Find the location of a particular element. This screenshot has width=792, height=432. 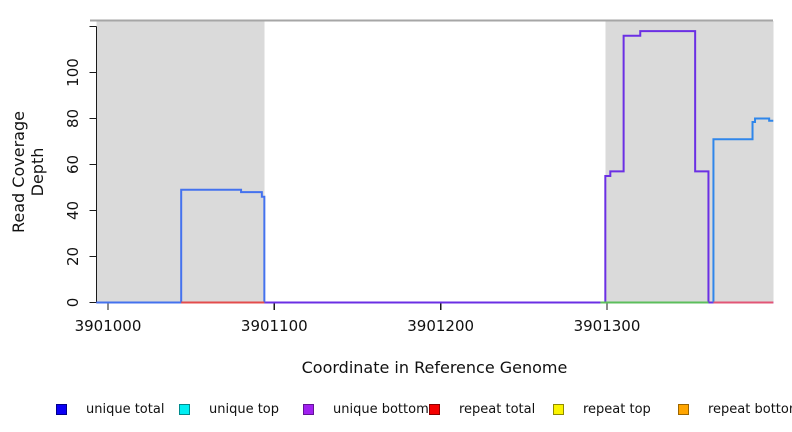

legend-label: repeat top is located at coordinates (617, 409).